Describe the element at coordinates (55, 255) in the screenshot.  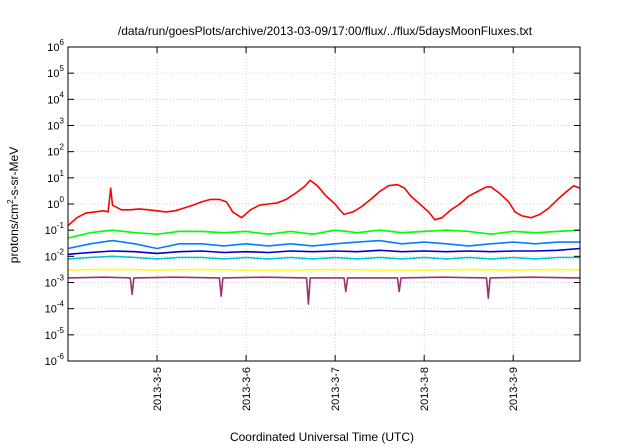
I see `y-tick-label: 10⁻²` at that location.